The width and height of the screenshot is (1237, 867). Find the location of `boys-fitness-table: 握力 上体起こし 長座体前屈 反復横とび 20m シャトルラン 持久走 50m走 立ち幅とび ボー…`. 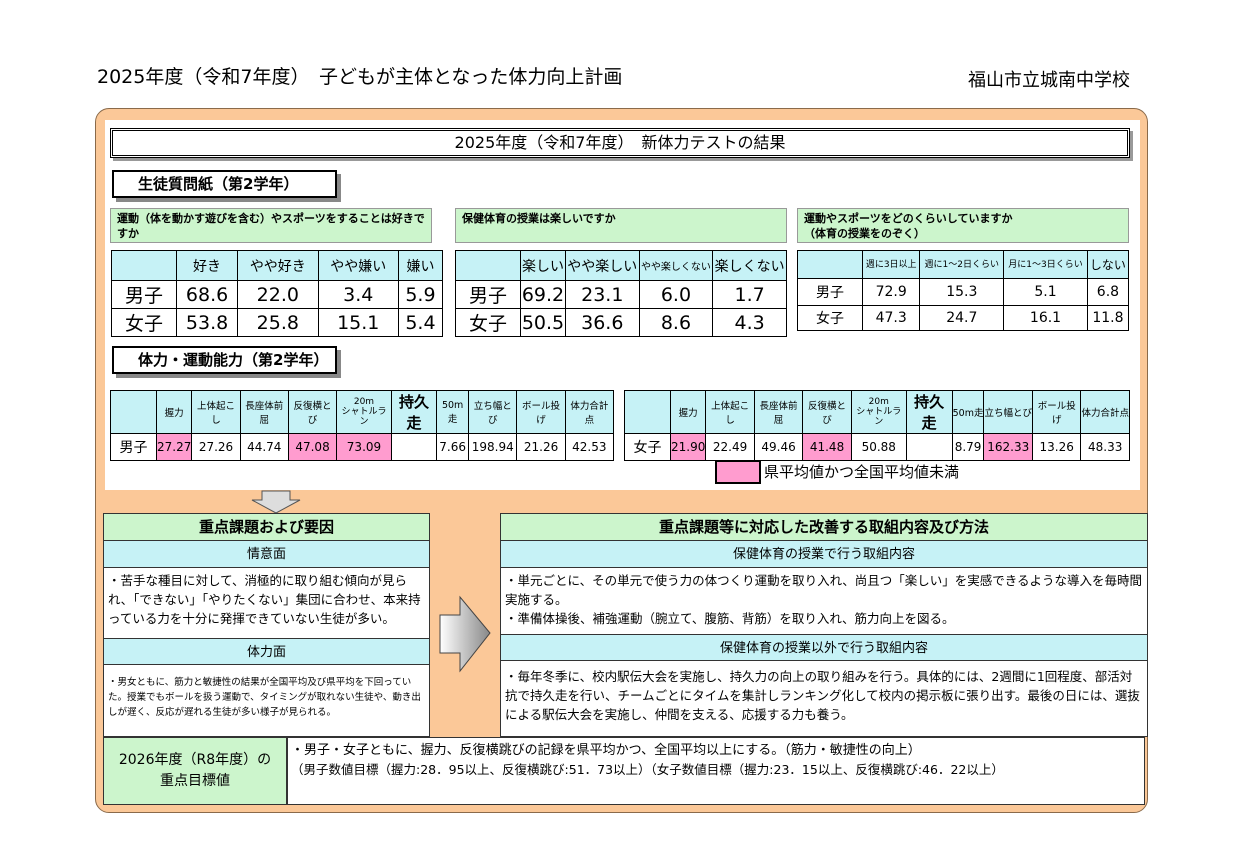

boys-fitness-table: 握力 上体起こし 長座体前屈 反復横とび 20m シャトルラン 持久走 50m走 立ち幅とび ボー… is located at coordinates (362, 425).